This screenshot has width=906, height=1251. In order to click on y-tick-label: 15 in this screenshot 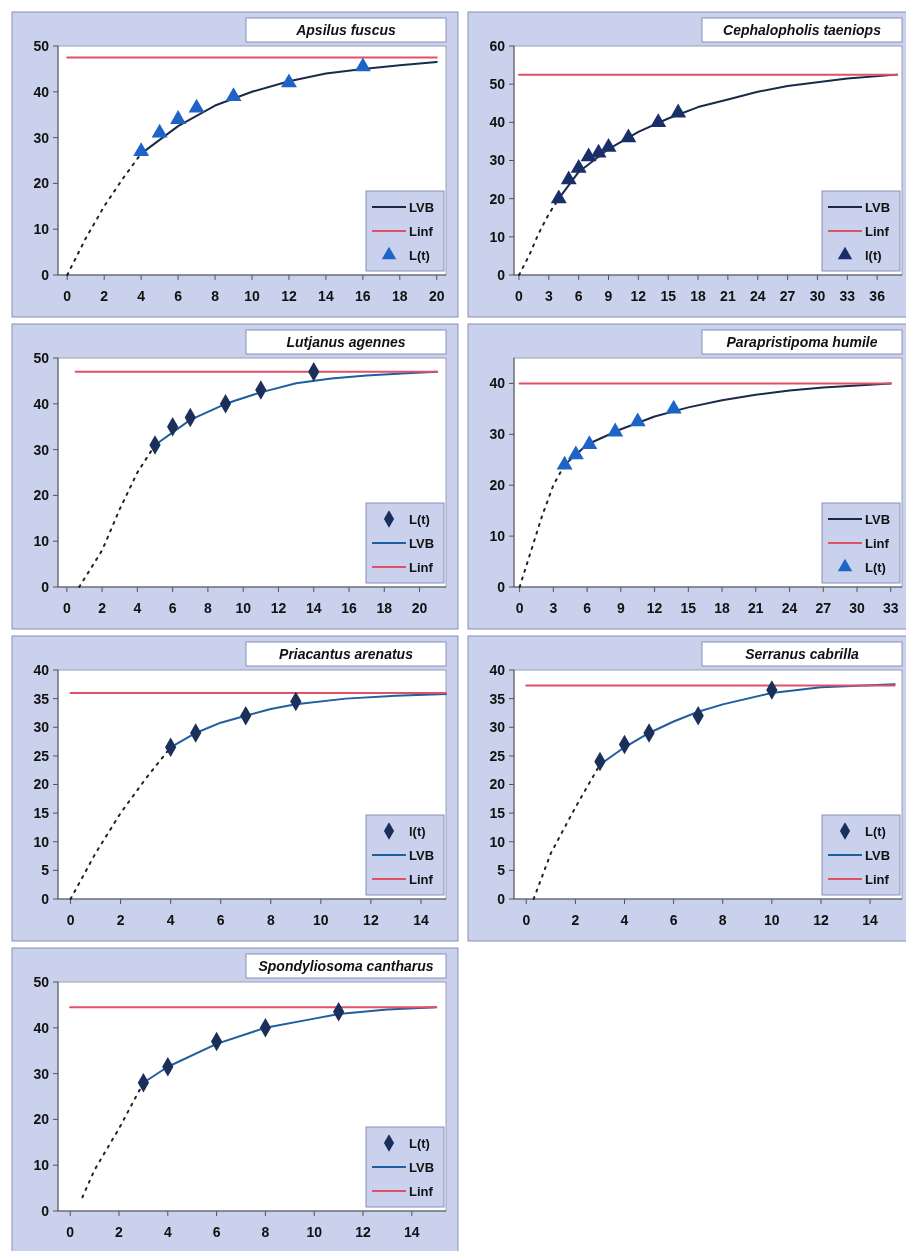, I will do `click(41, 813)`.